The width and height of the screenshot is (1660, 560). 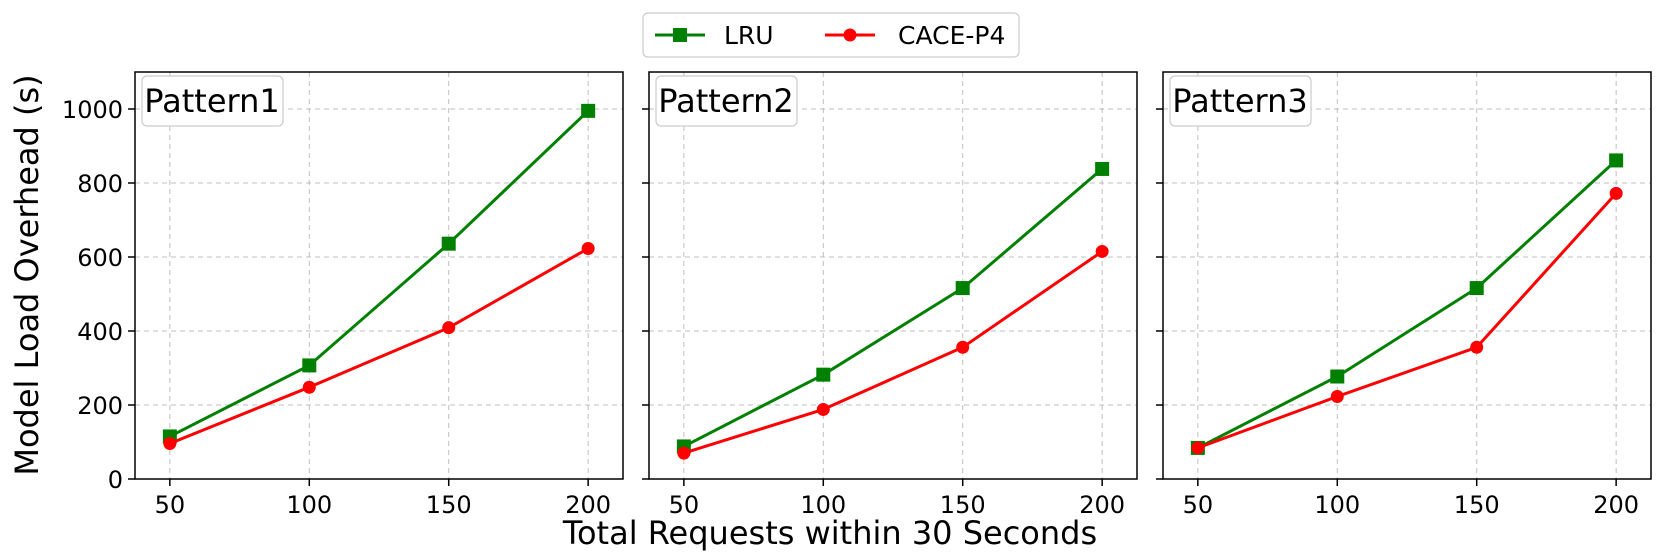 I want to click on pattern2-series-line-cace-p4, so click(x=893, y=352).